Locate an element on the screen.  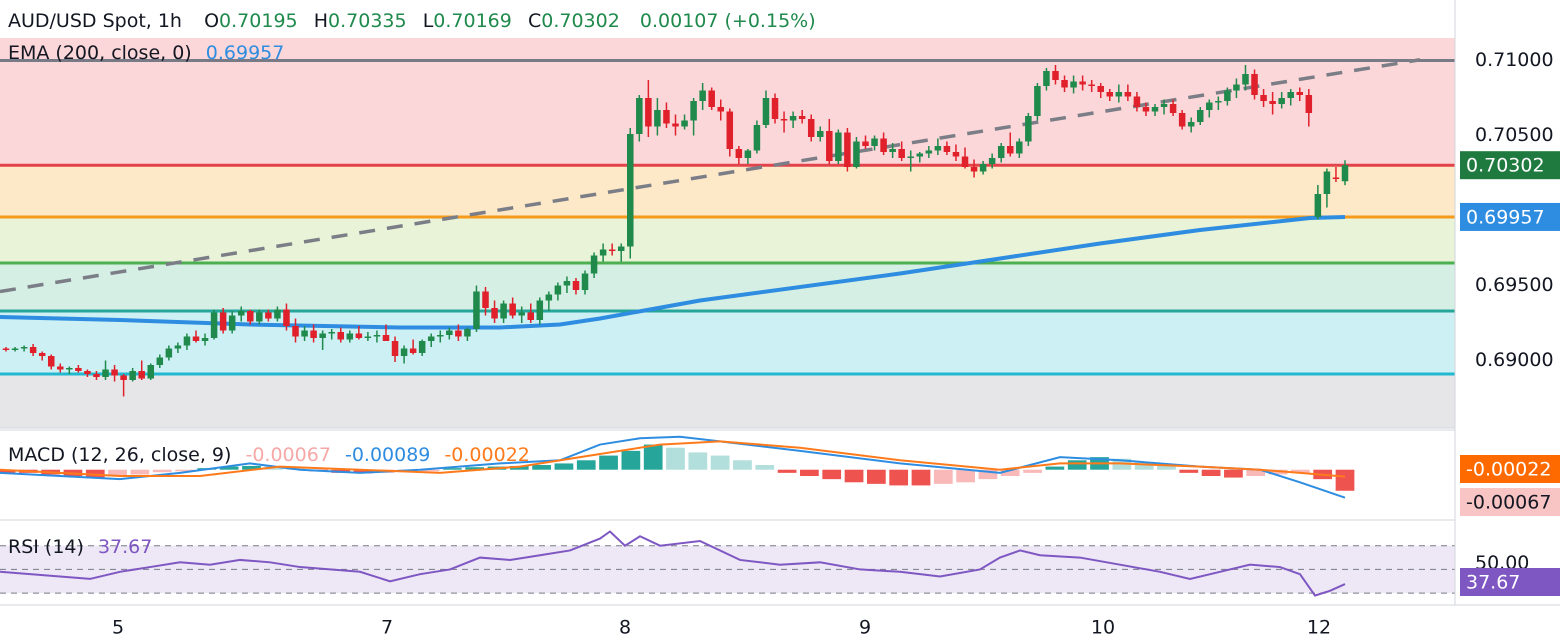
time-tick-label: 12 is located at coordinates (1319, 628).